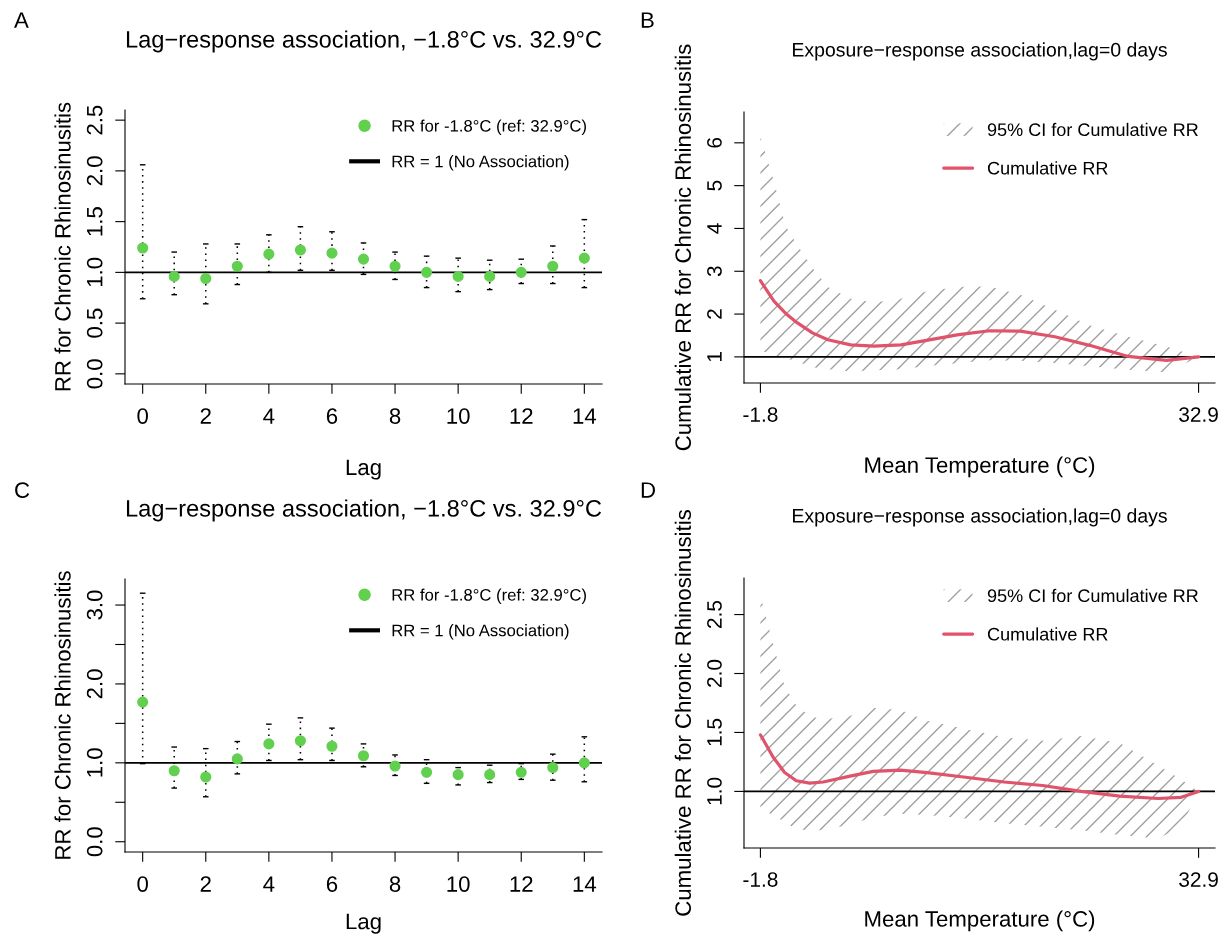 This screenshot has width=1223, height=948. What do you see at coordinates (714, 271) in the screenshot?
I see `y-tick-label: 3` at bounding box center [714, 271].